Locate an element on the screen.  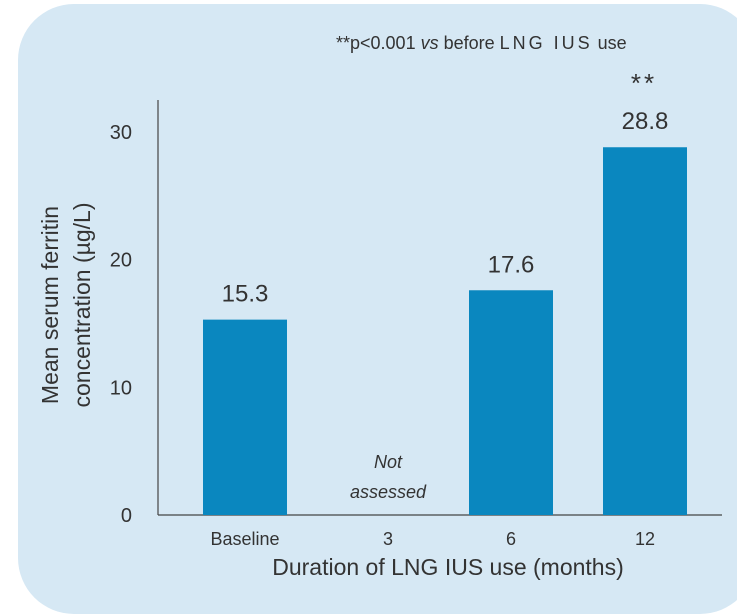
bar-value-label: 15.3 is located at coordinates (245, 294).